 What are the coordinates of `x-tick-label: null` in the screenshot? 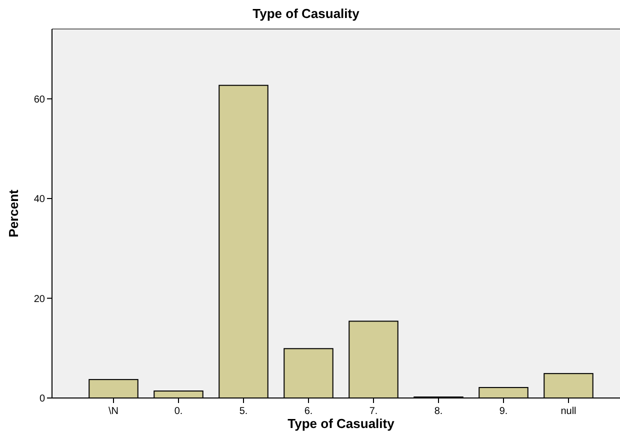 It's located at (568, 411).